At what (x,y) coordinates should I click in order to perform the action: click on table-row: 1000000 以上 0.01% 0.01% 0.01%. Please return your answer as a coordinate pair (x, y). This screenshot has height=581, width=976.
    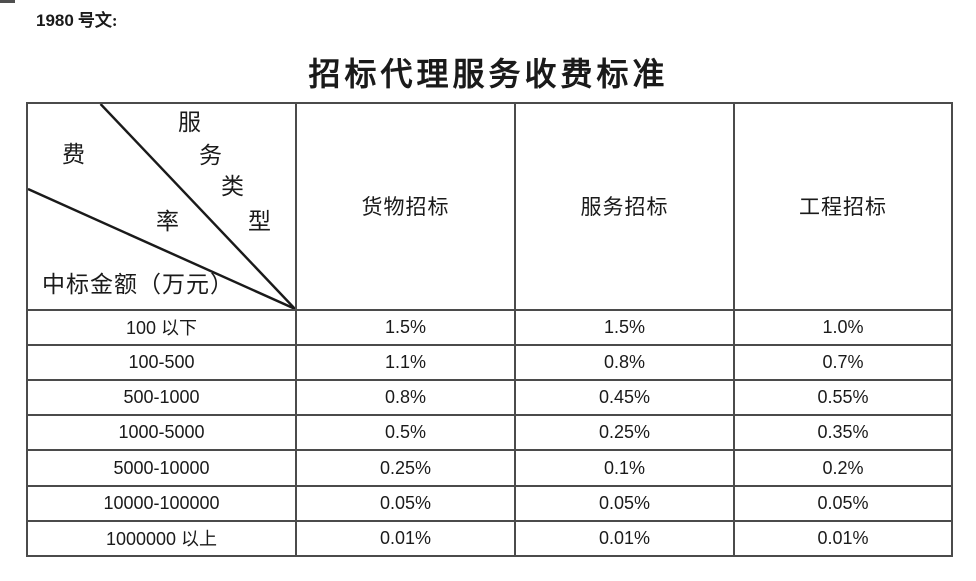
    Looking at the image, I should click on (489, 538).